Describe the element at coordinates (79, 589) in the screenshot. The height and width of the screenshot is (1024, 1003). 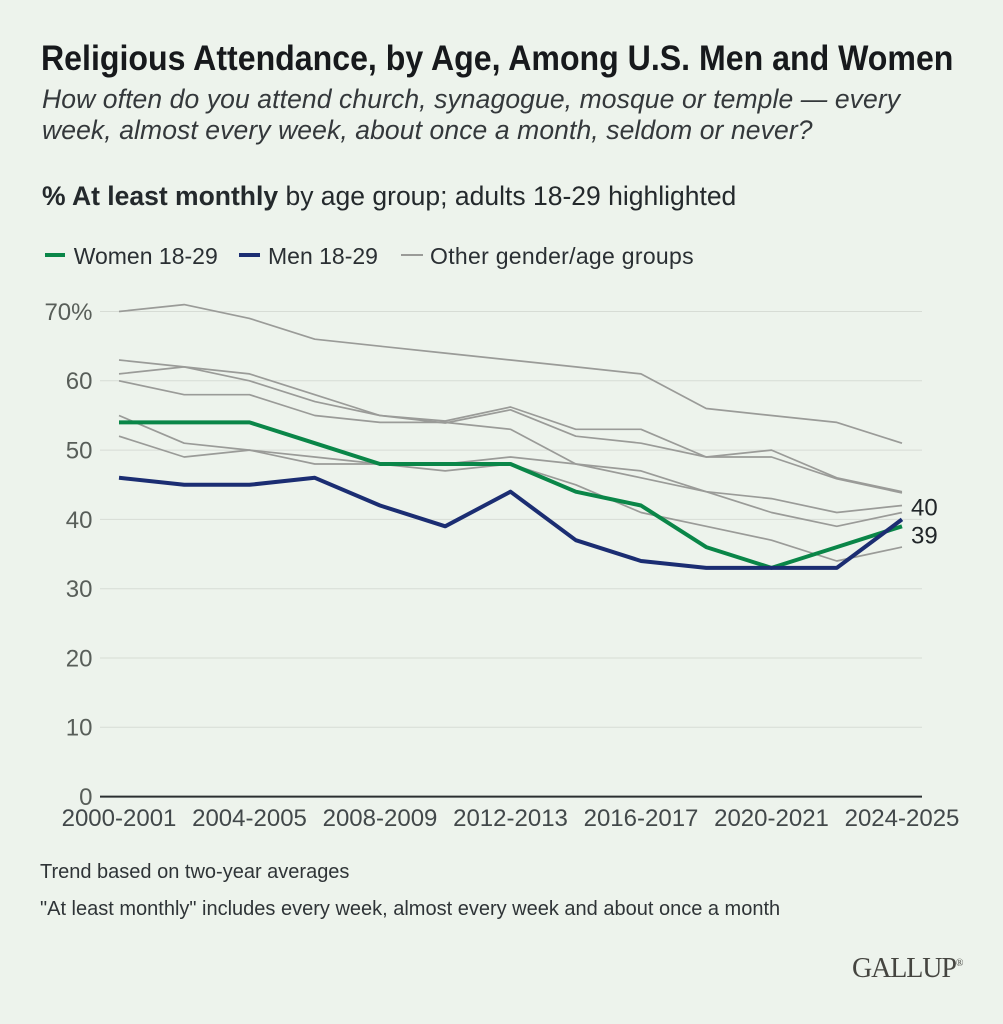
I see `svg-text: 30` at that location.